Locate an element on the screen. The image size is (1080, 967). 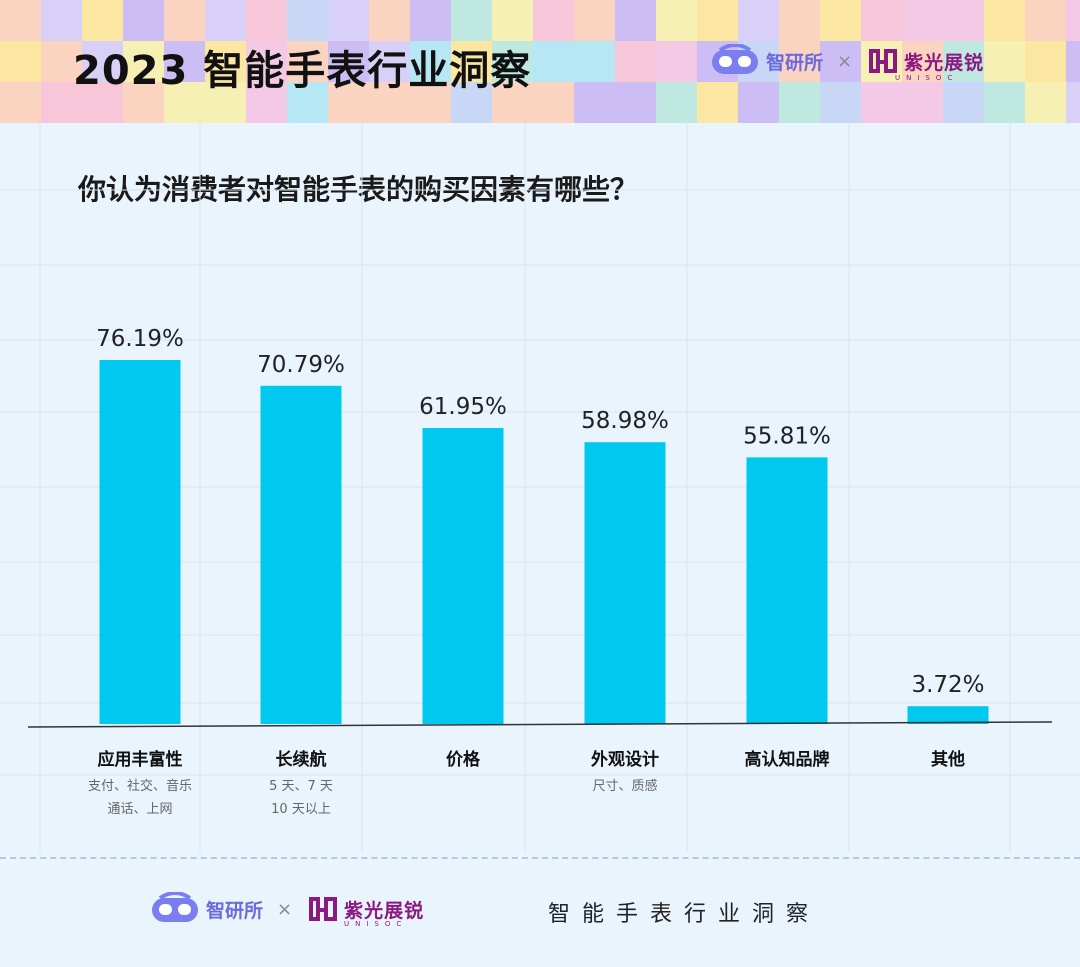
header-banner: 2023 智能手表行业洞察 智研所 × 紫光展锐 UNISOC is located at coordinates (540, 61).